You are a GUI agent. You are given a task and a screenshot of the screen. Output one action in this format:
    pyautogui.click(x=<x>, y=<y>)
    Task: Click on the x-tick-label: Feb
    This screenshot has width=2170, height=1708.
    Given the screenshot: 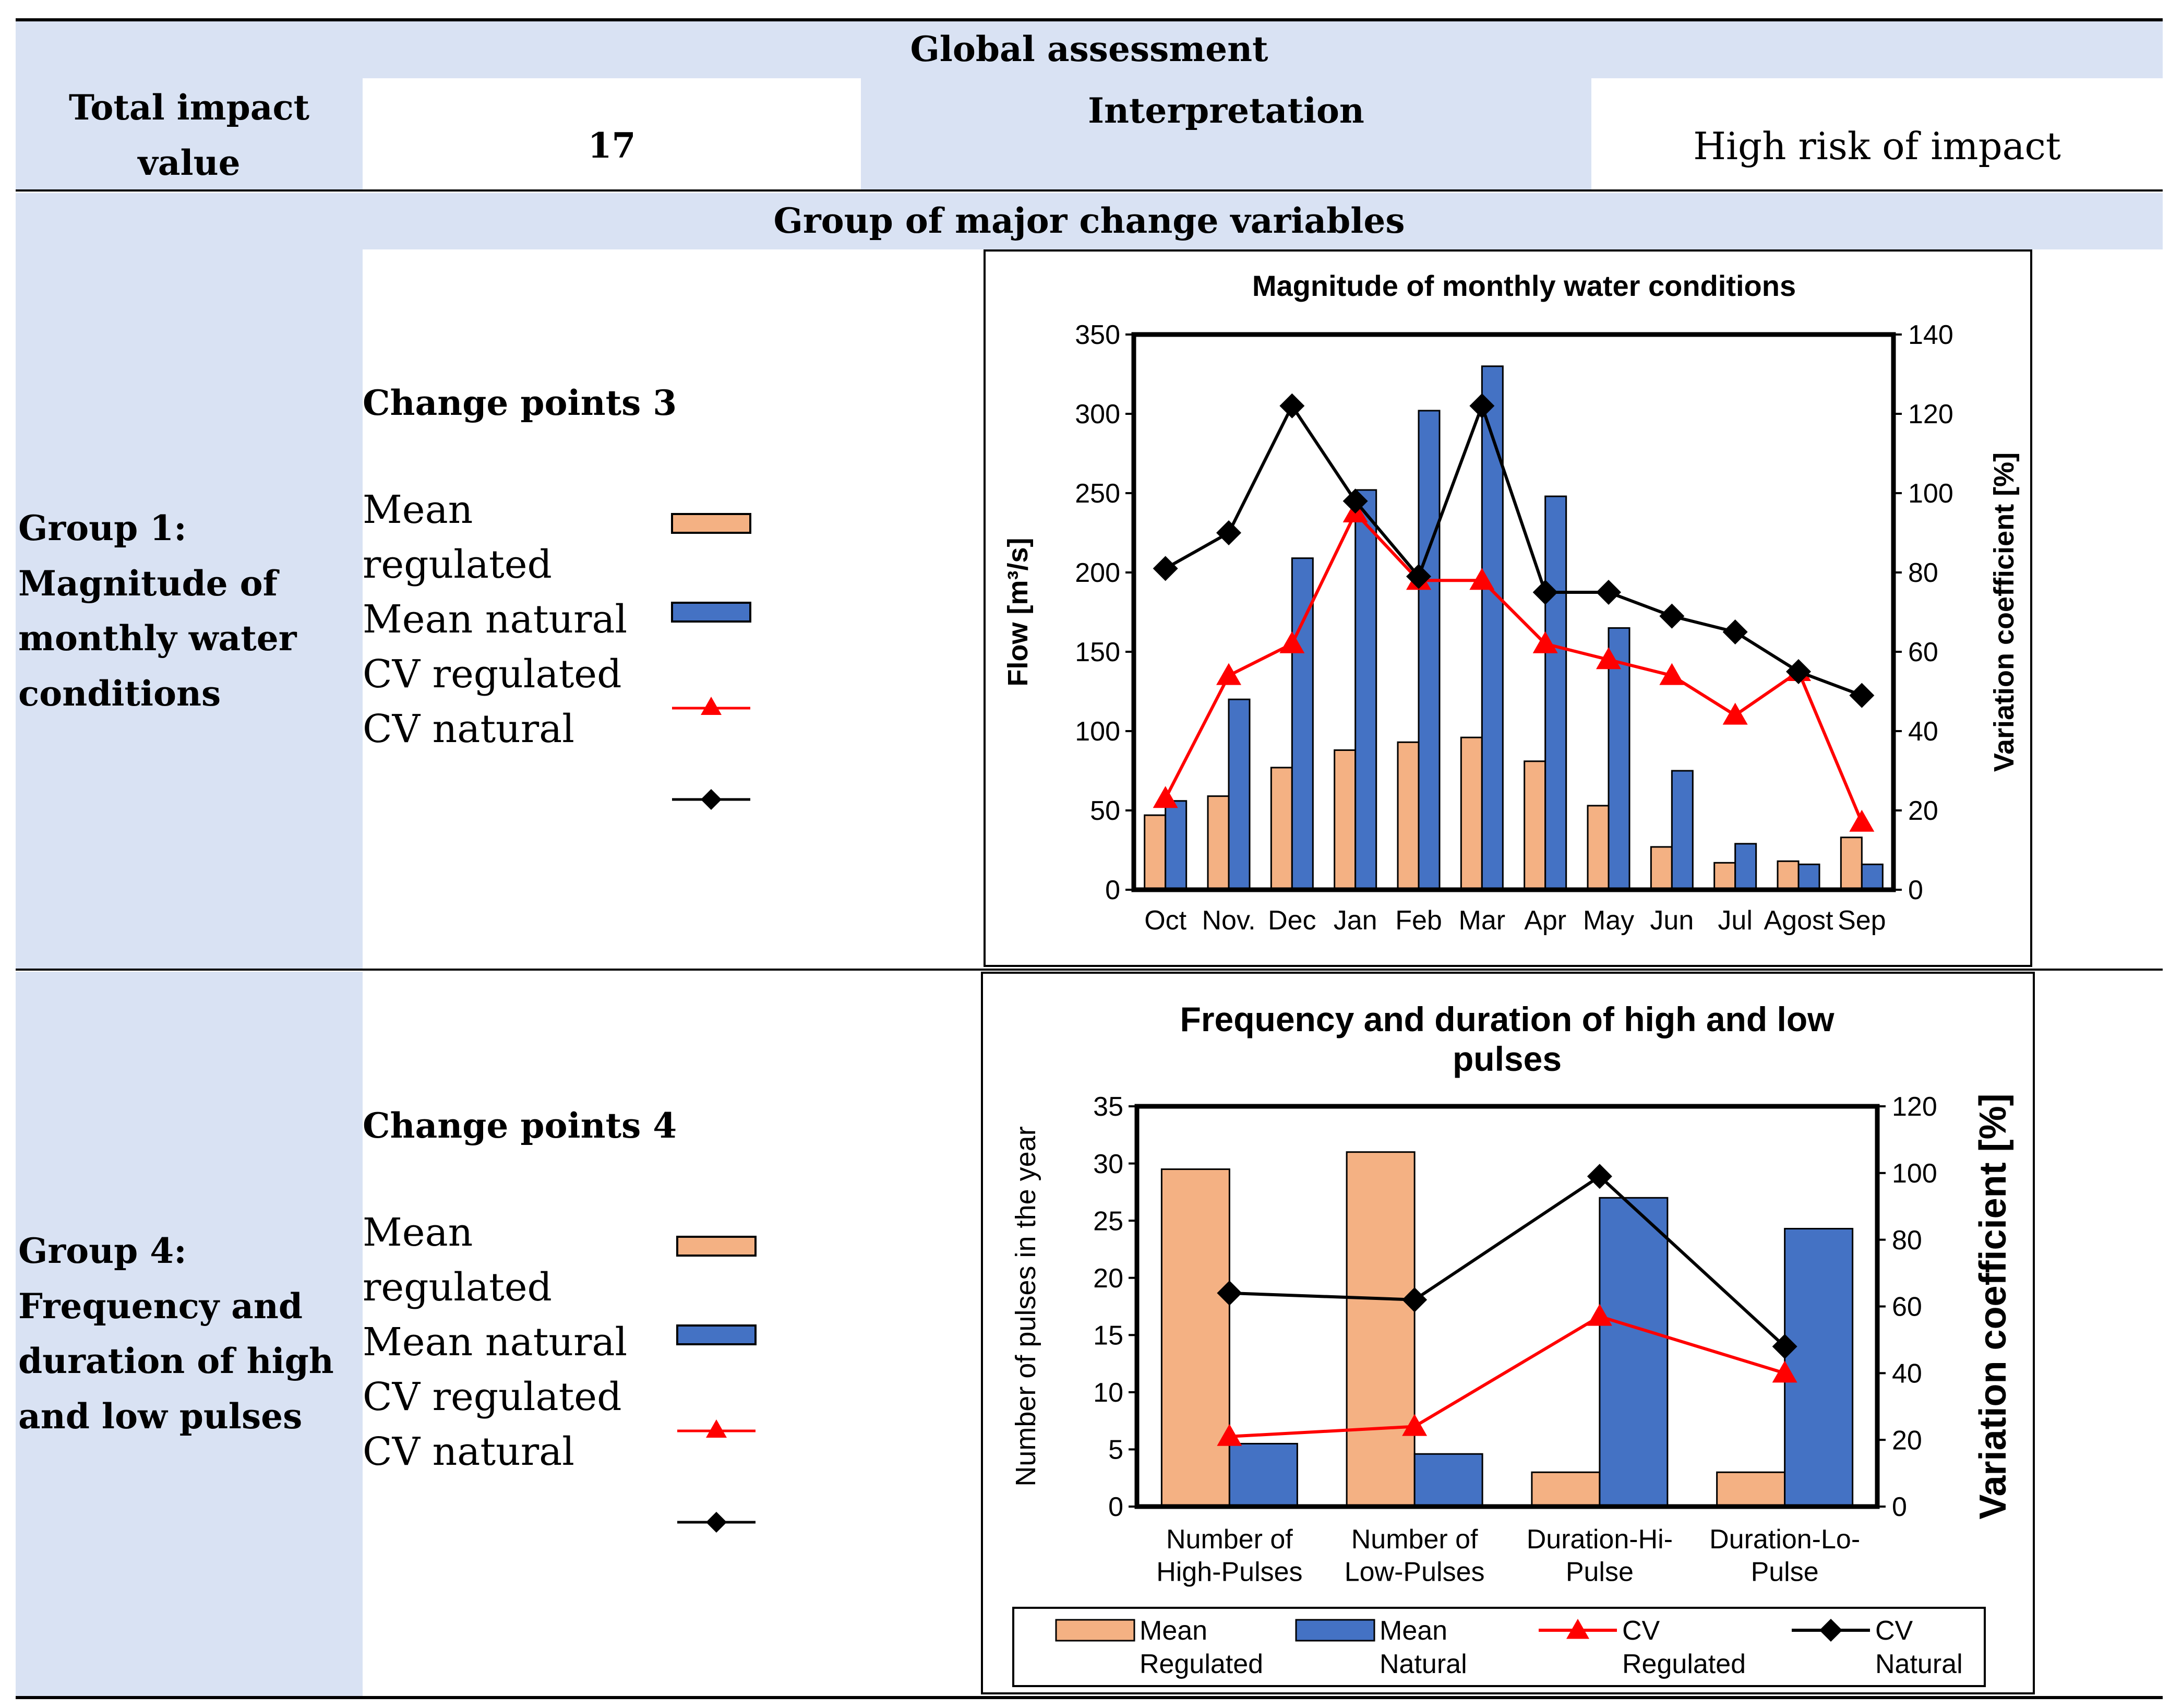 What is the action you would take?
    pyautogui.click(x=1418, y=920)
    